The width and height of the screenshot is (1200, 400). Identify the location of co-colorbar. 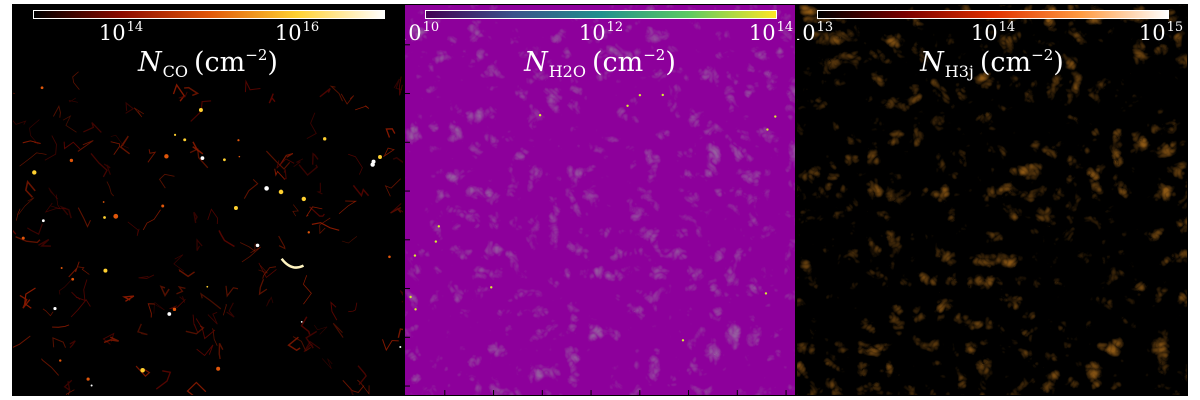
(209, 14).